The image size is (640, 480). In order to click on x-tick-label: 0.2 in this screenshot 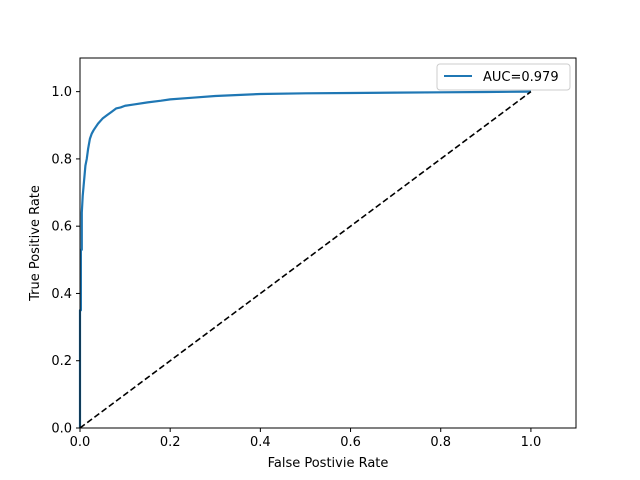, I will do `click(170, 442)`.